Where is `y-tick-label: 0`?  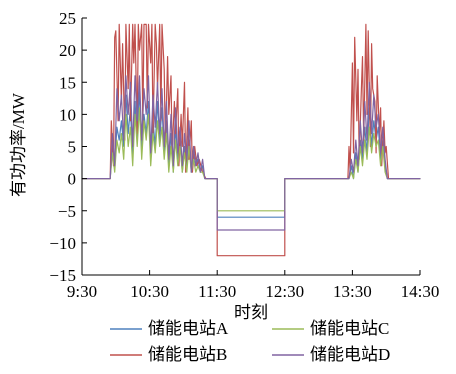 y-tick-label: 0 is located at coordinates (72, 179).